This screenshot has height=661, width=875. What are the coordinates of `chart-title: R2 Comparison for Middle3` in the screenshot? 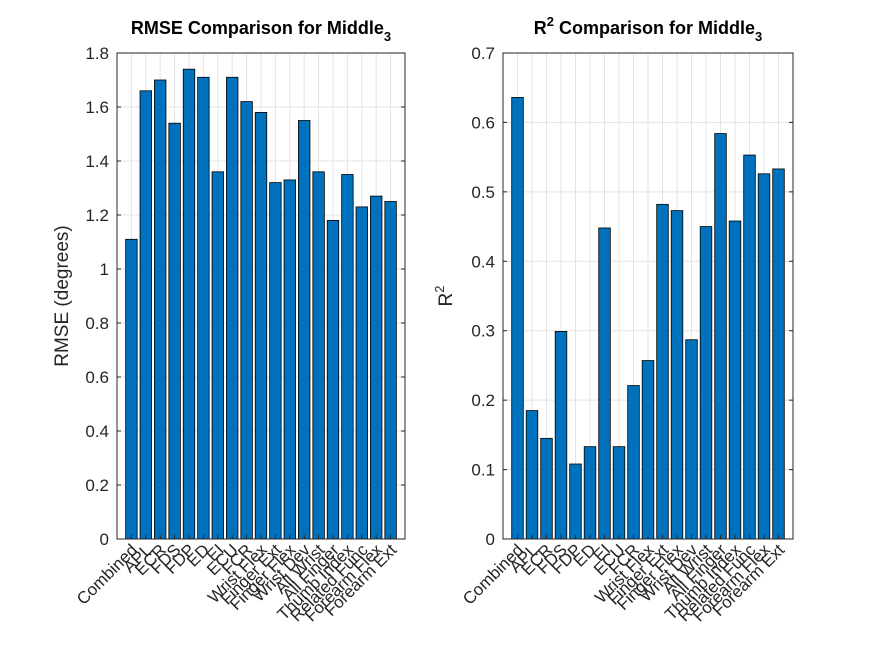 It's located at (648, 29).